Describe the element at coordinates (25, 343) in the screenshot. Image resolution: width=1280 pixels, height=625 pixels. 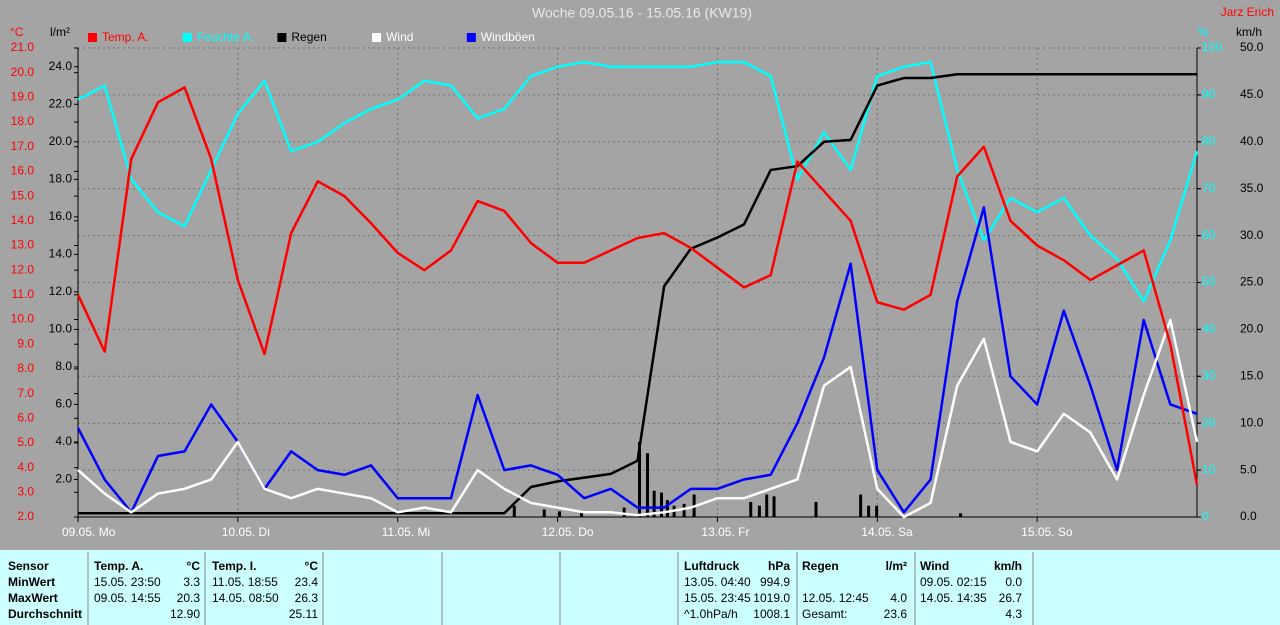
I see `y-tick-label: 9.0` at that location.